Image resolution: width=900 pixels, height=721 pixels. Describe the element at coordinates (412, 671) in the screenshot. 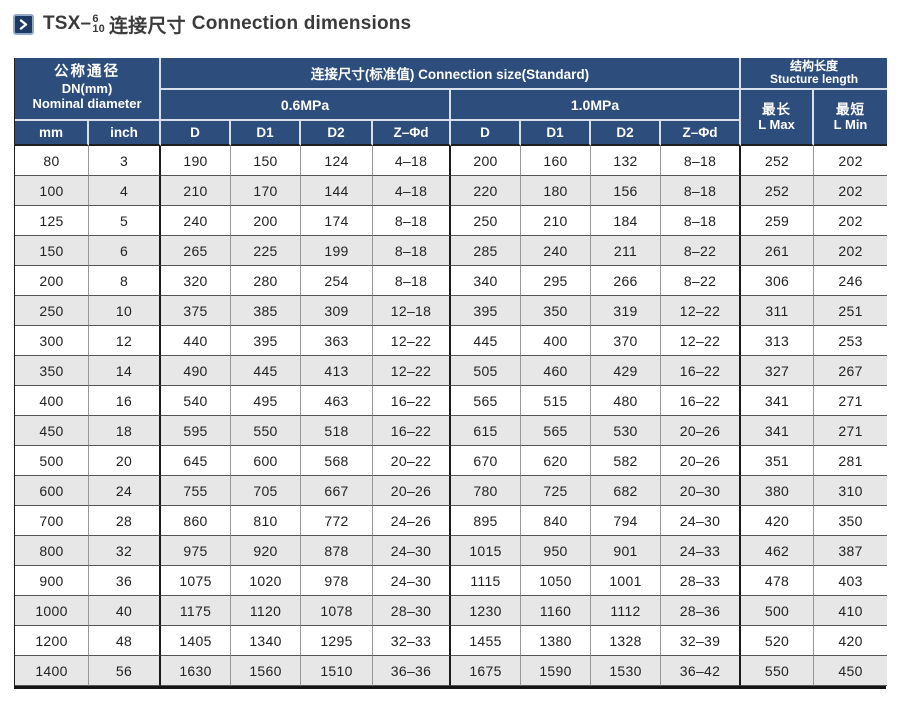

I see `table-cell: 36–36` at that location.